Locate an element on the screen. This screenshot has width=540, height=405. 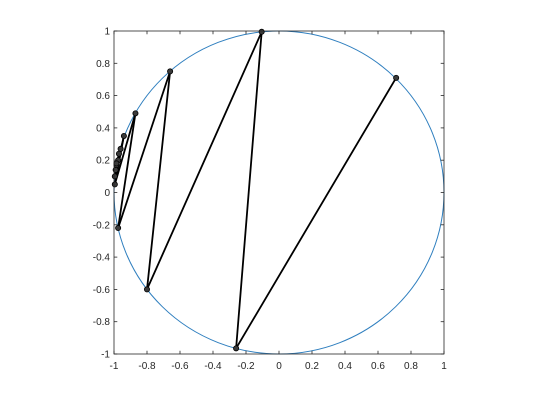
y-tick-label: 1 is located at coordinates (107, 32).